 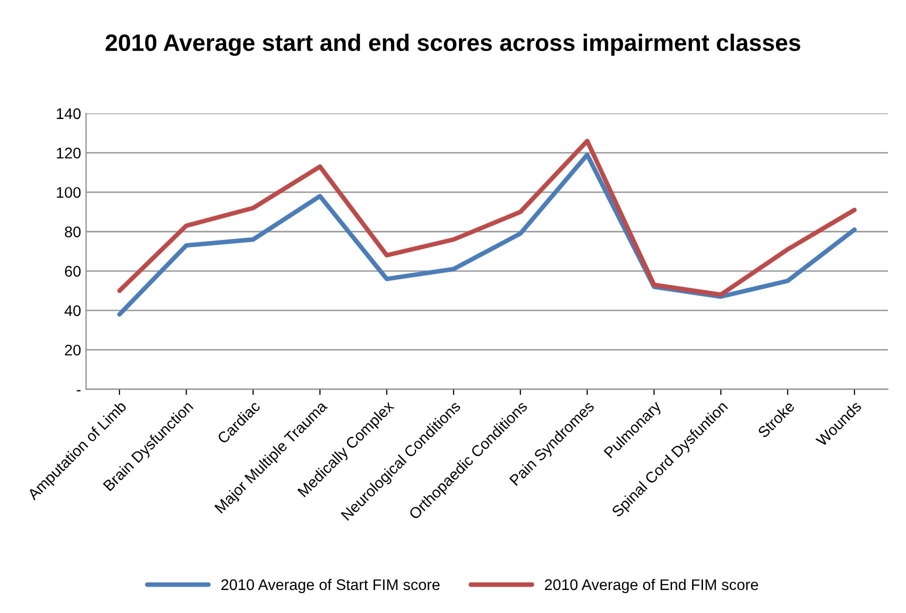 What do you see at coordinates (68, 192) in the screenshot?
I see `y-tick-label: 100` at bounding box center [68, 192].